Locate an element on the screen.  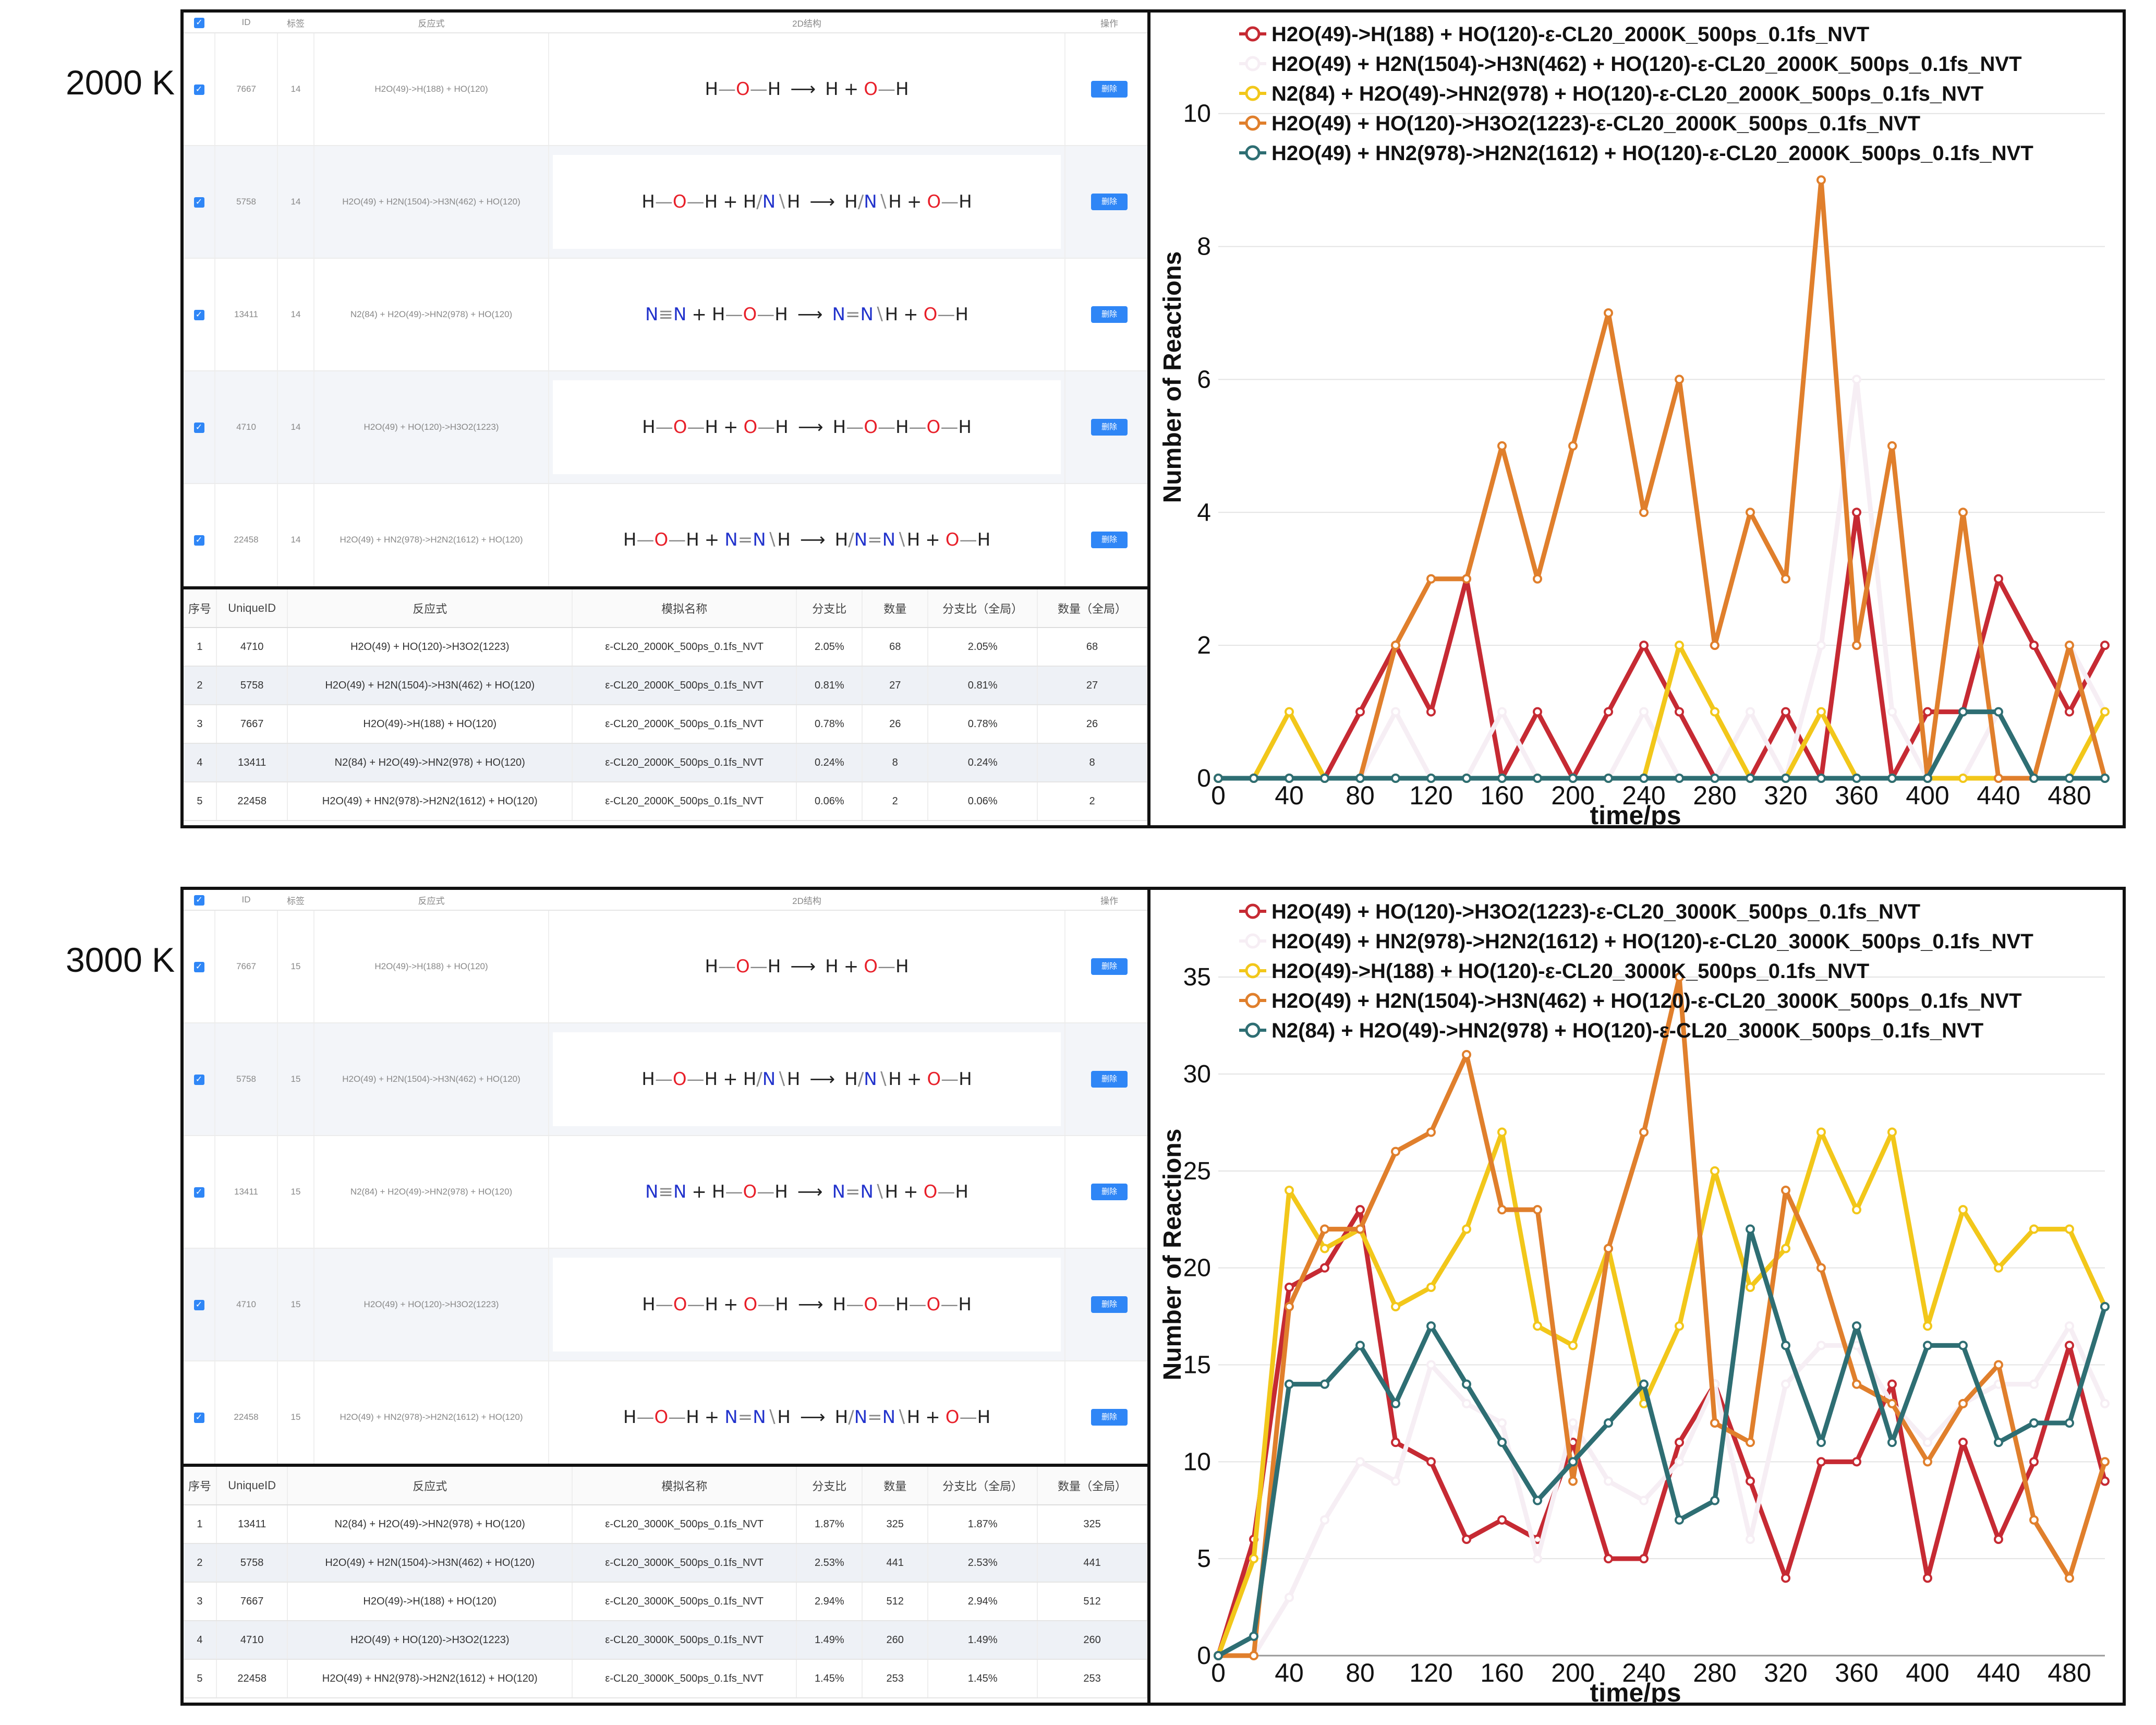
row-id: 22458 is located at coordinates (246, 540).